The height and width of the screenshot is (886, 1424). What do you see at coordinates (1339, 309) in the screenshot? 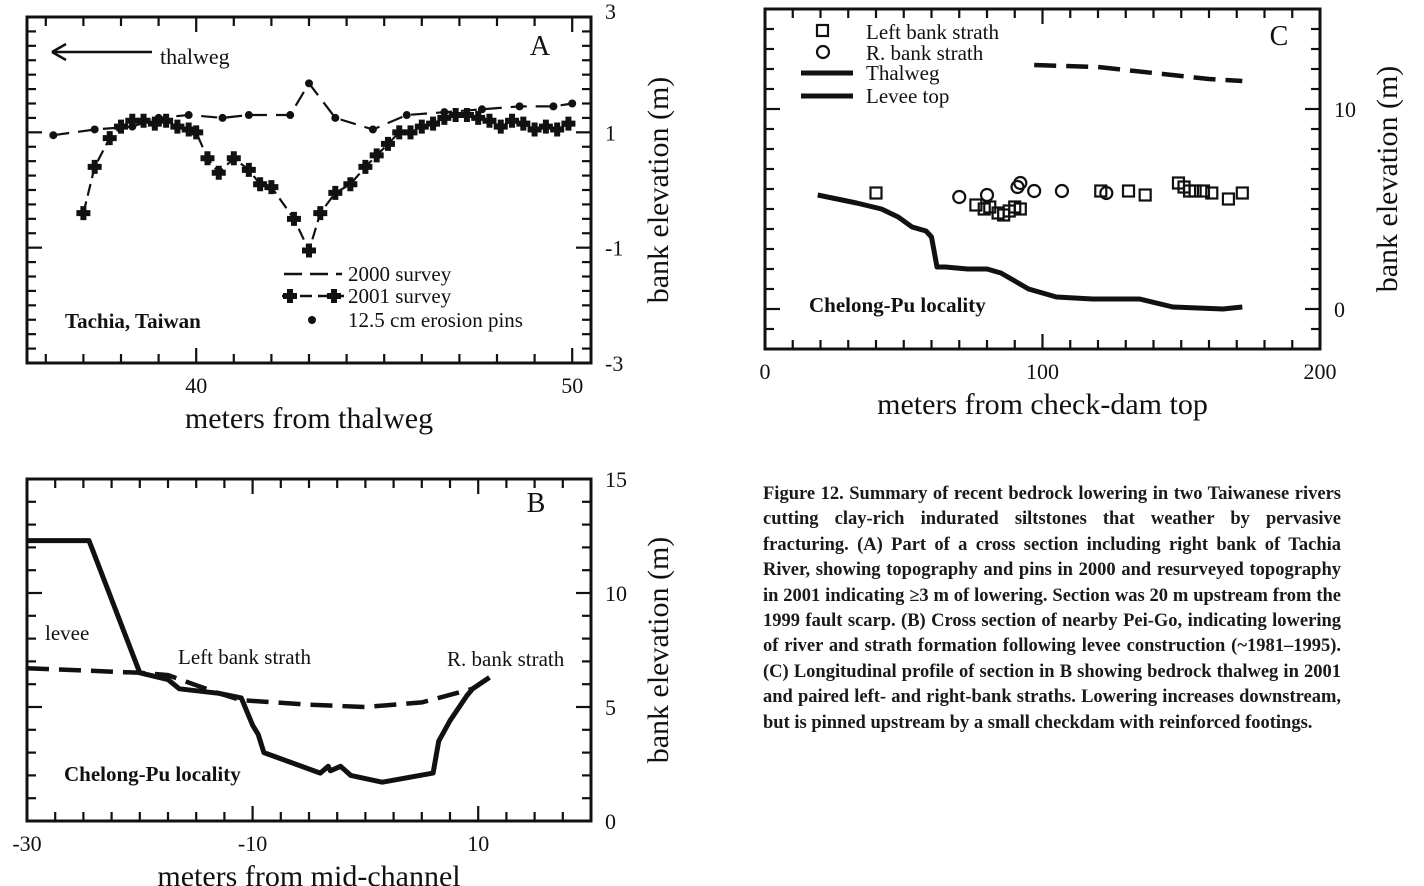
I see `panel-c-y-tick-label: 0` at bounding box center [1339, 309].